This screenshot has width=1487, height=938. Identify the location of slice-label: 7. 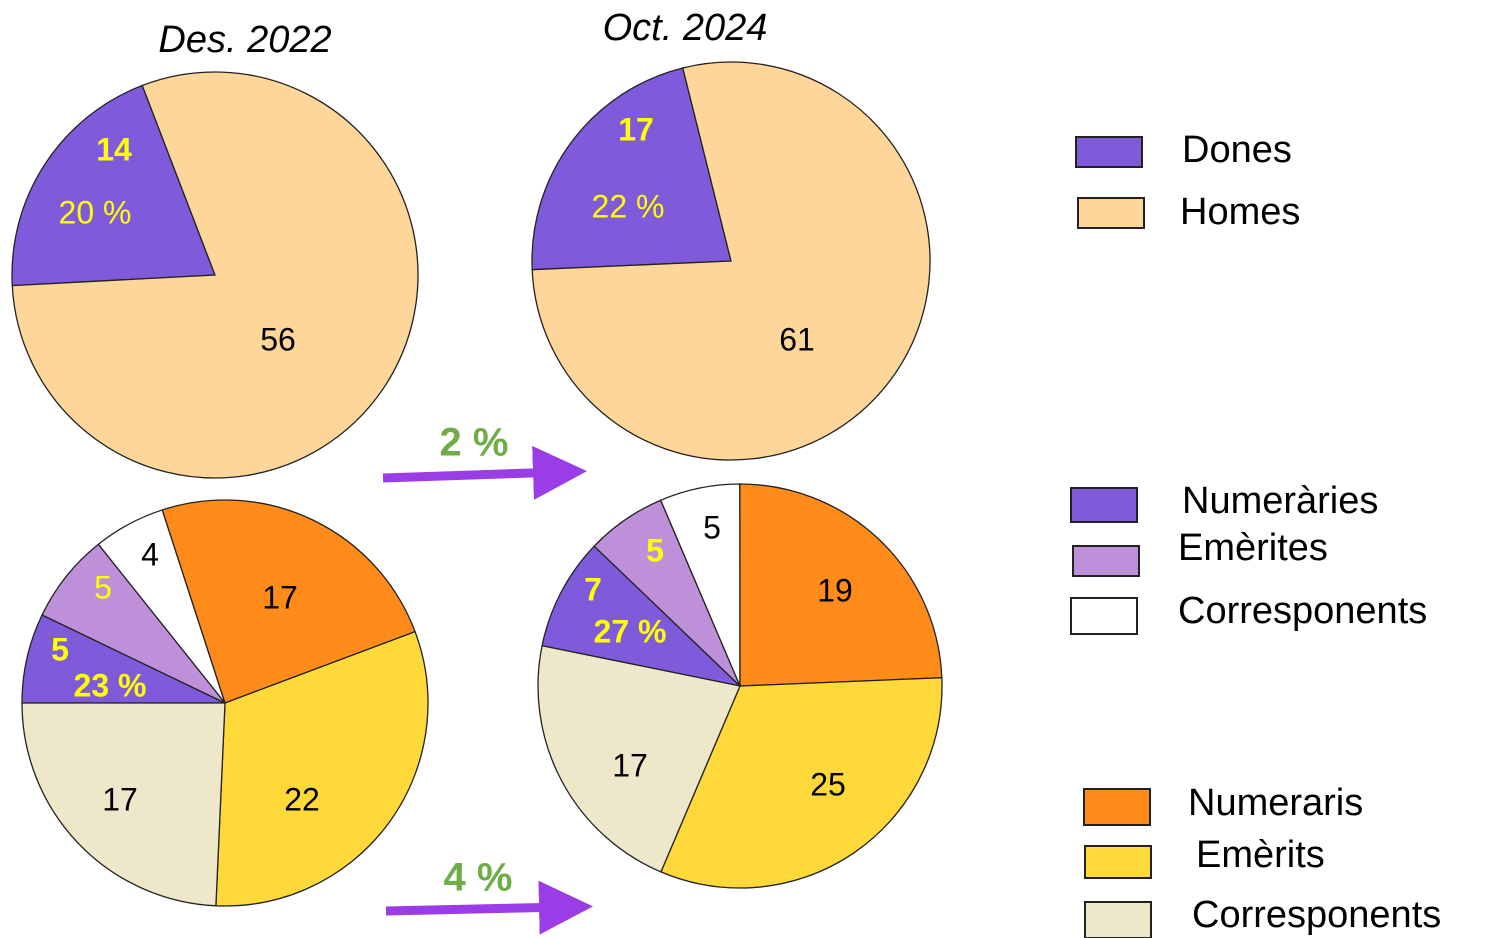
(593, 589).